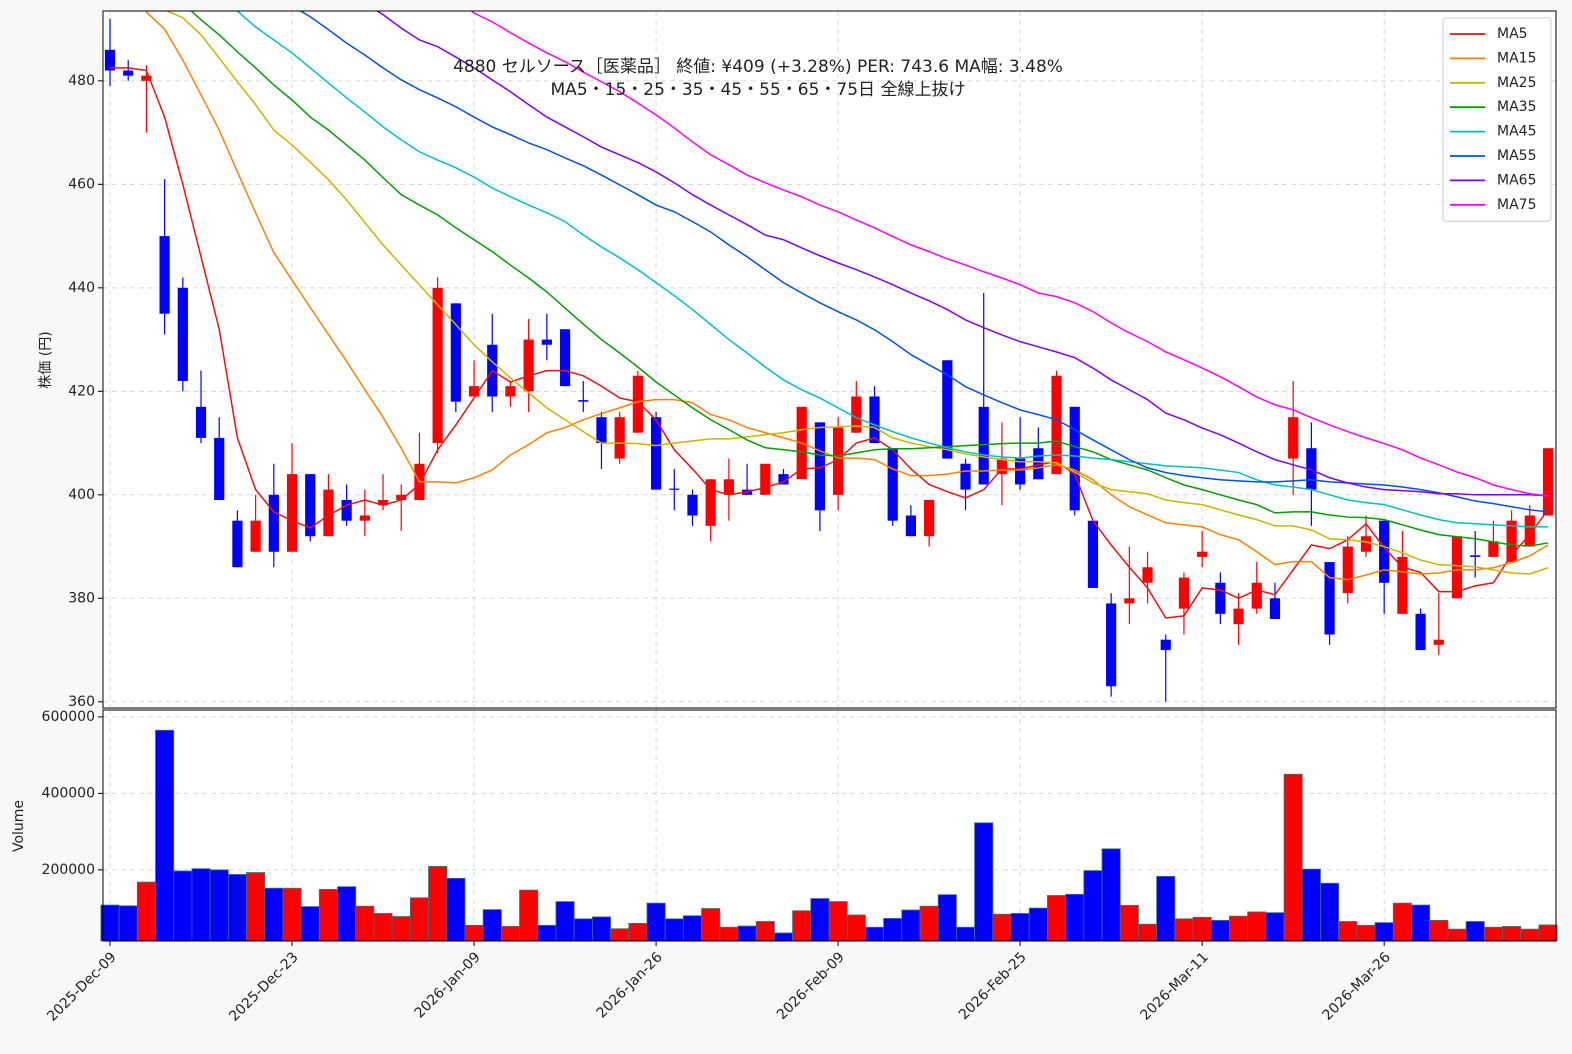 Image resolution: width=1572 pixels, height=1054 pixels. What do you see at coordinates (1497, 119) in the screenshot?
I see `legend-box` at bounding box center [1497, 119].